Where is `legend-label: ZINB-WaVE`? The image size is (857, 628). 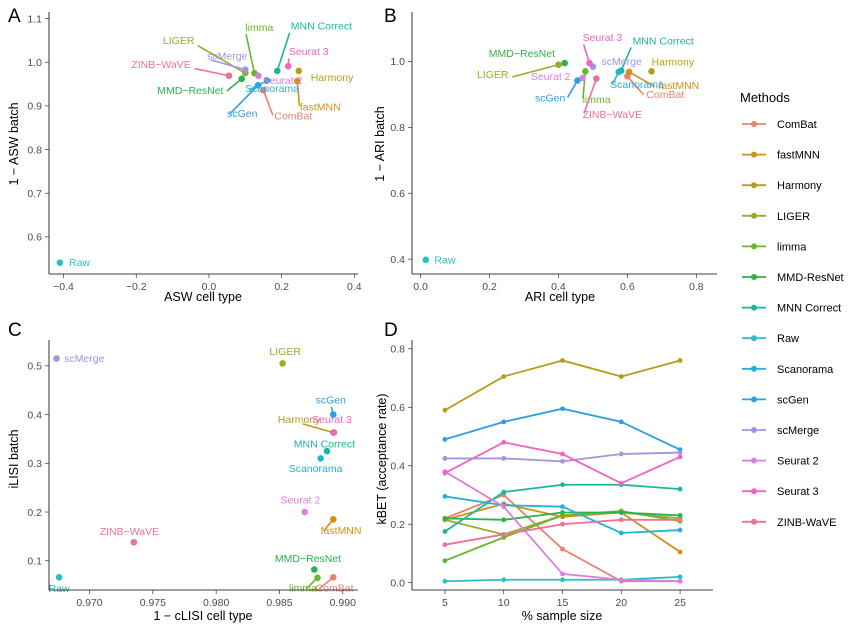
legend-label: ZINB-WaVE is located at coordinates (807, 523).